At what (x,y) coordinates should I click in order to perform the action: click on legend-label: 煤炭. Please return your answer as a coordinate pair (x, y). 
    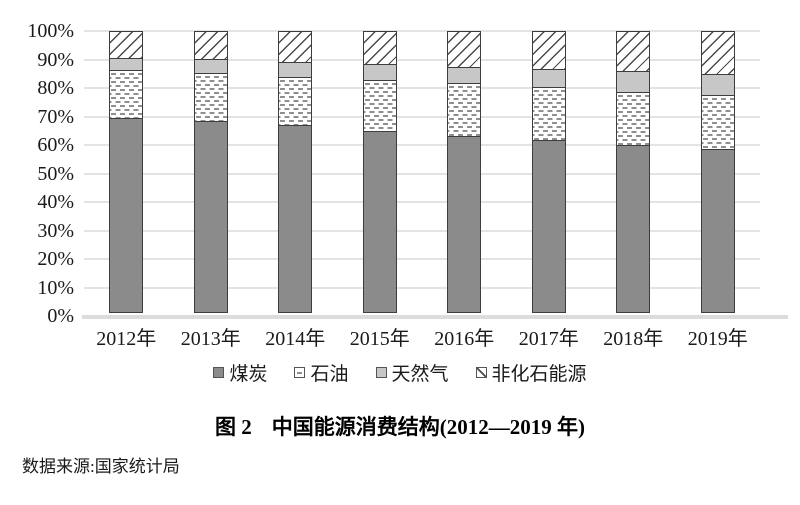
    Looking at the image, I should click on (248, 374).